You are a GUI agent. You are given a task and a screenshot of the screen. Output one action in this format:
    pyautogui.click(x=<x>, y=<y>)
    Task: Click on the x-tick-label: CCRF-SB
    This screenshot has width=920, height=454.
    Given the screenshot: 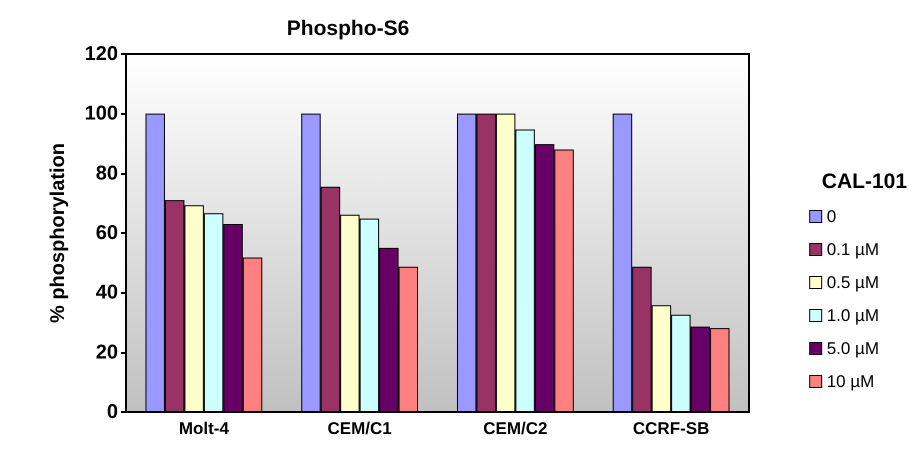 What is the action you would take?
    pyautogui.click(x=671, y=428)
    